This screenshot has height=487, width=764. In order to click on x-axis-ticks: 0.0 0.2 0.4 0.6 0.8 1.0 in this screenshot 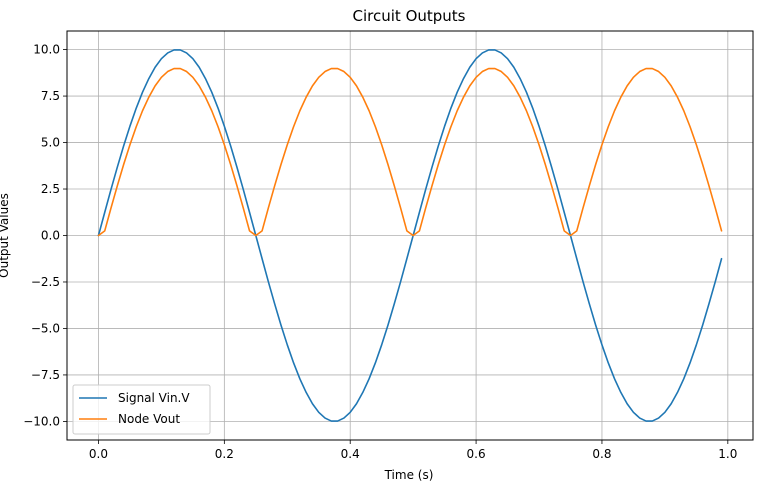, I will do `click(413, 450)`.